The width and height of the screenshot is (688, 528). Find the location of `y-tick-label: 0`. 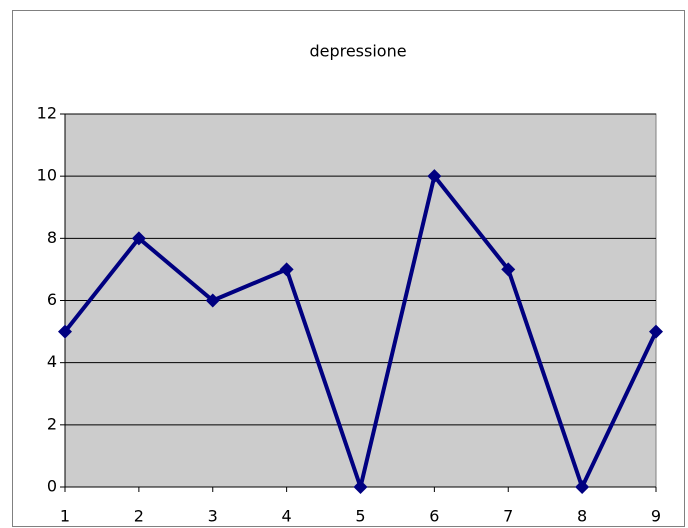

y-tick-label: 0 is located at coordinates (52, 486).